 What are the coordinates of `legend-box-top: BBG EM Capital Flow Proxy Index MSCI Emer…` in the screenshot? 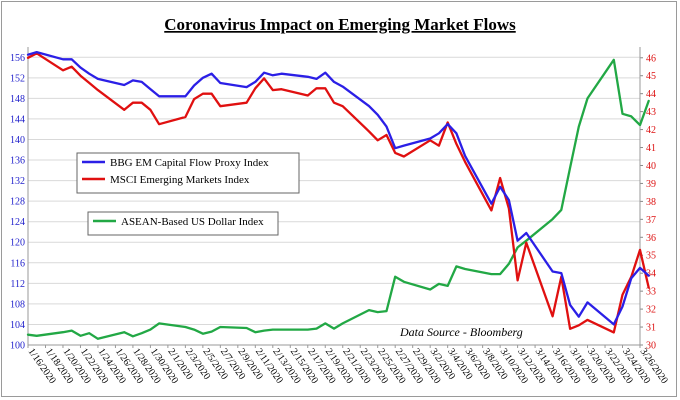 It's located at (188, 173).